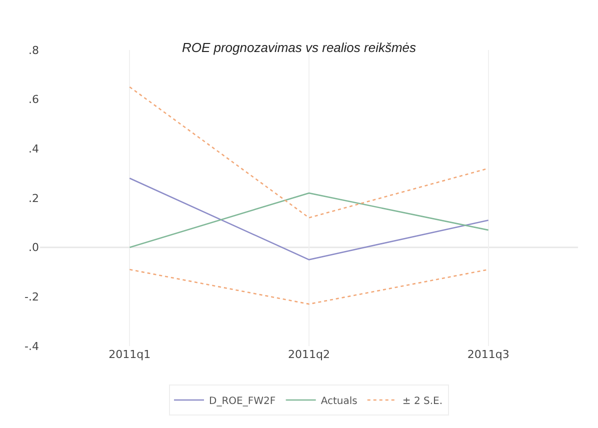 Image resolution: width=598 pixels, height=428 pixels. I want to click on y-tick-label: .6, so click(33, 99).